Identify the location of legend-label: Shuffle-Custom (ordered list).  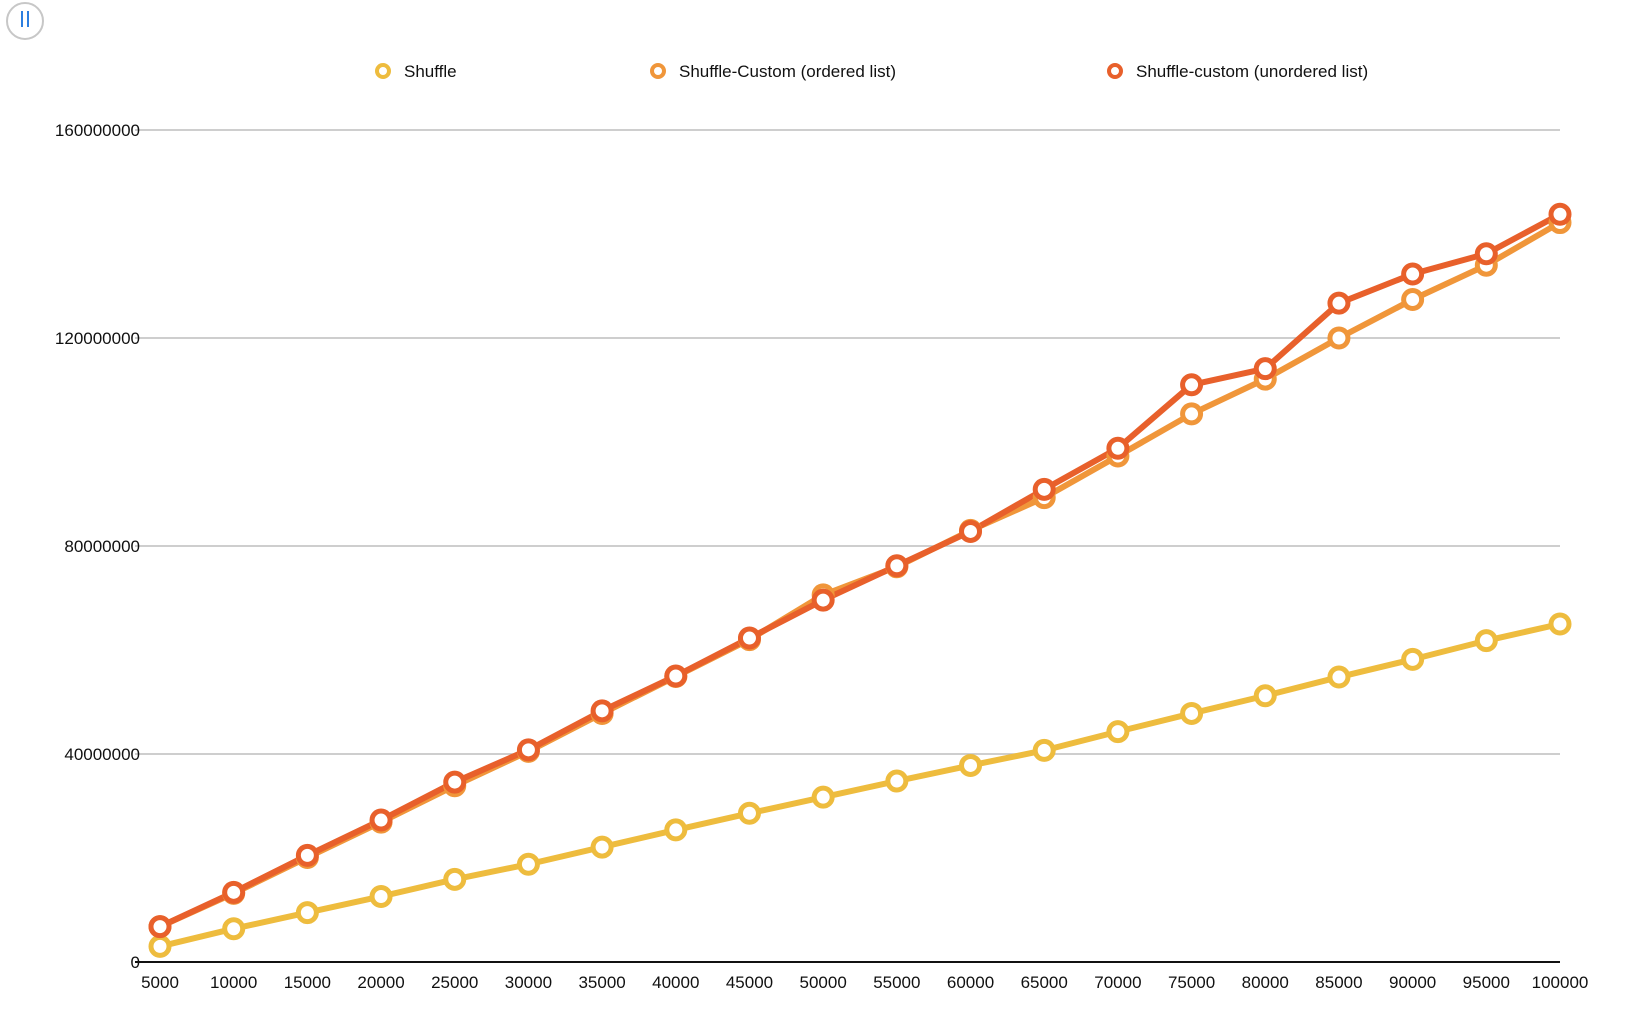
(787, 71).